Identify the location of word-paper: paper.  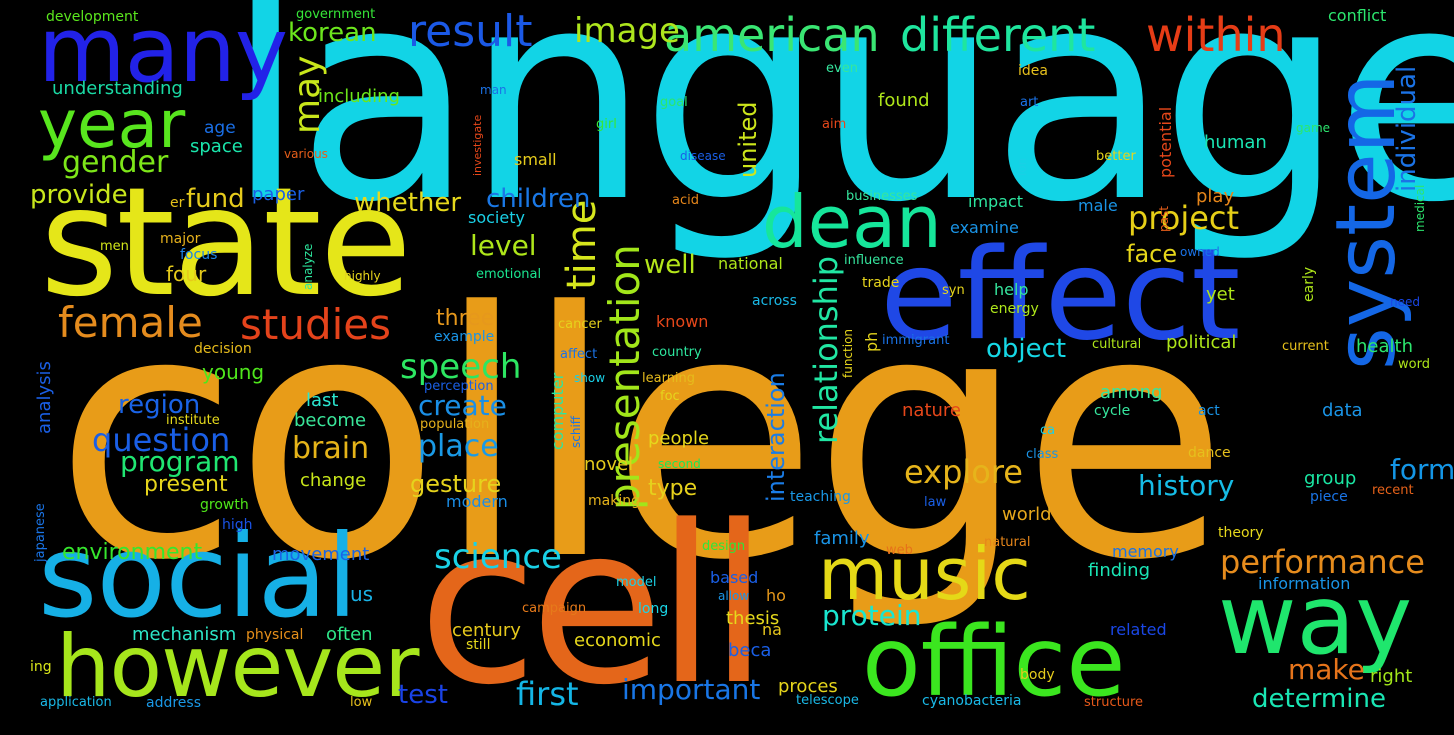
(278, 194).